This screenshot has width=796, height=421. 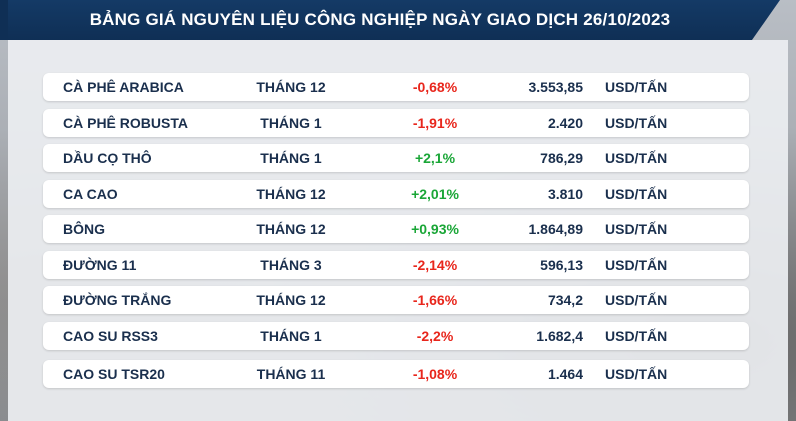 What do you see at coordinates (435, 123) in the screenshot?
I see `price-change: -1,91%` at bounding box center [435, 123].